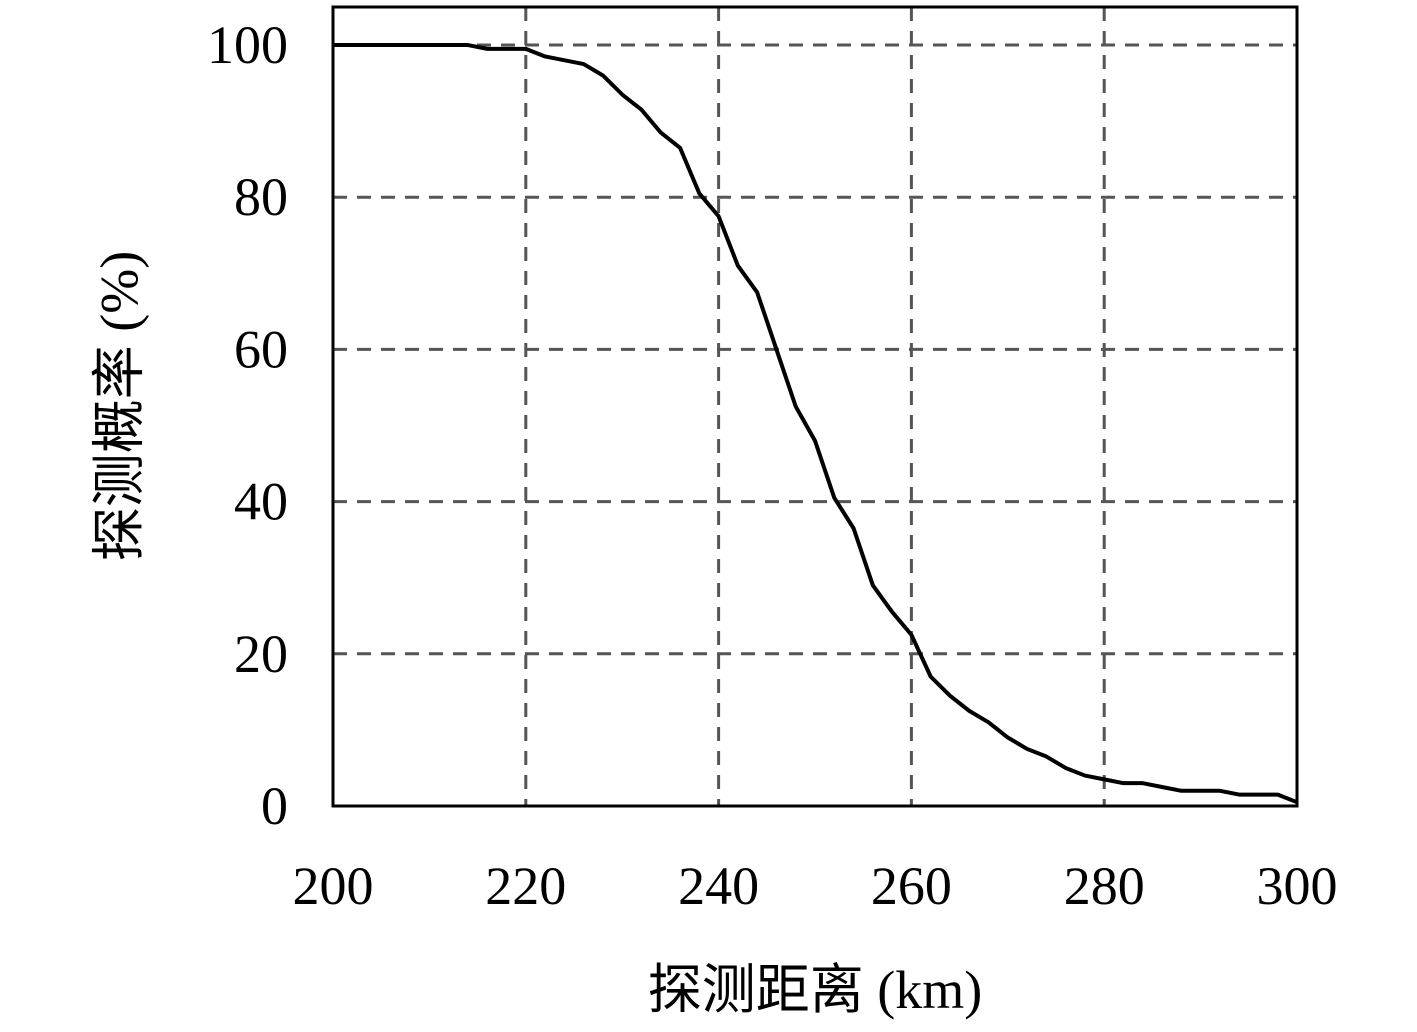 The width and height of the screenshot is (1417, 1032). I want to click on y-tick-label: 100, so click(247, 45).